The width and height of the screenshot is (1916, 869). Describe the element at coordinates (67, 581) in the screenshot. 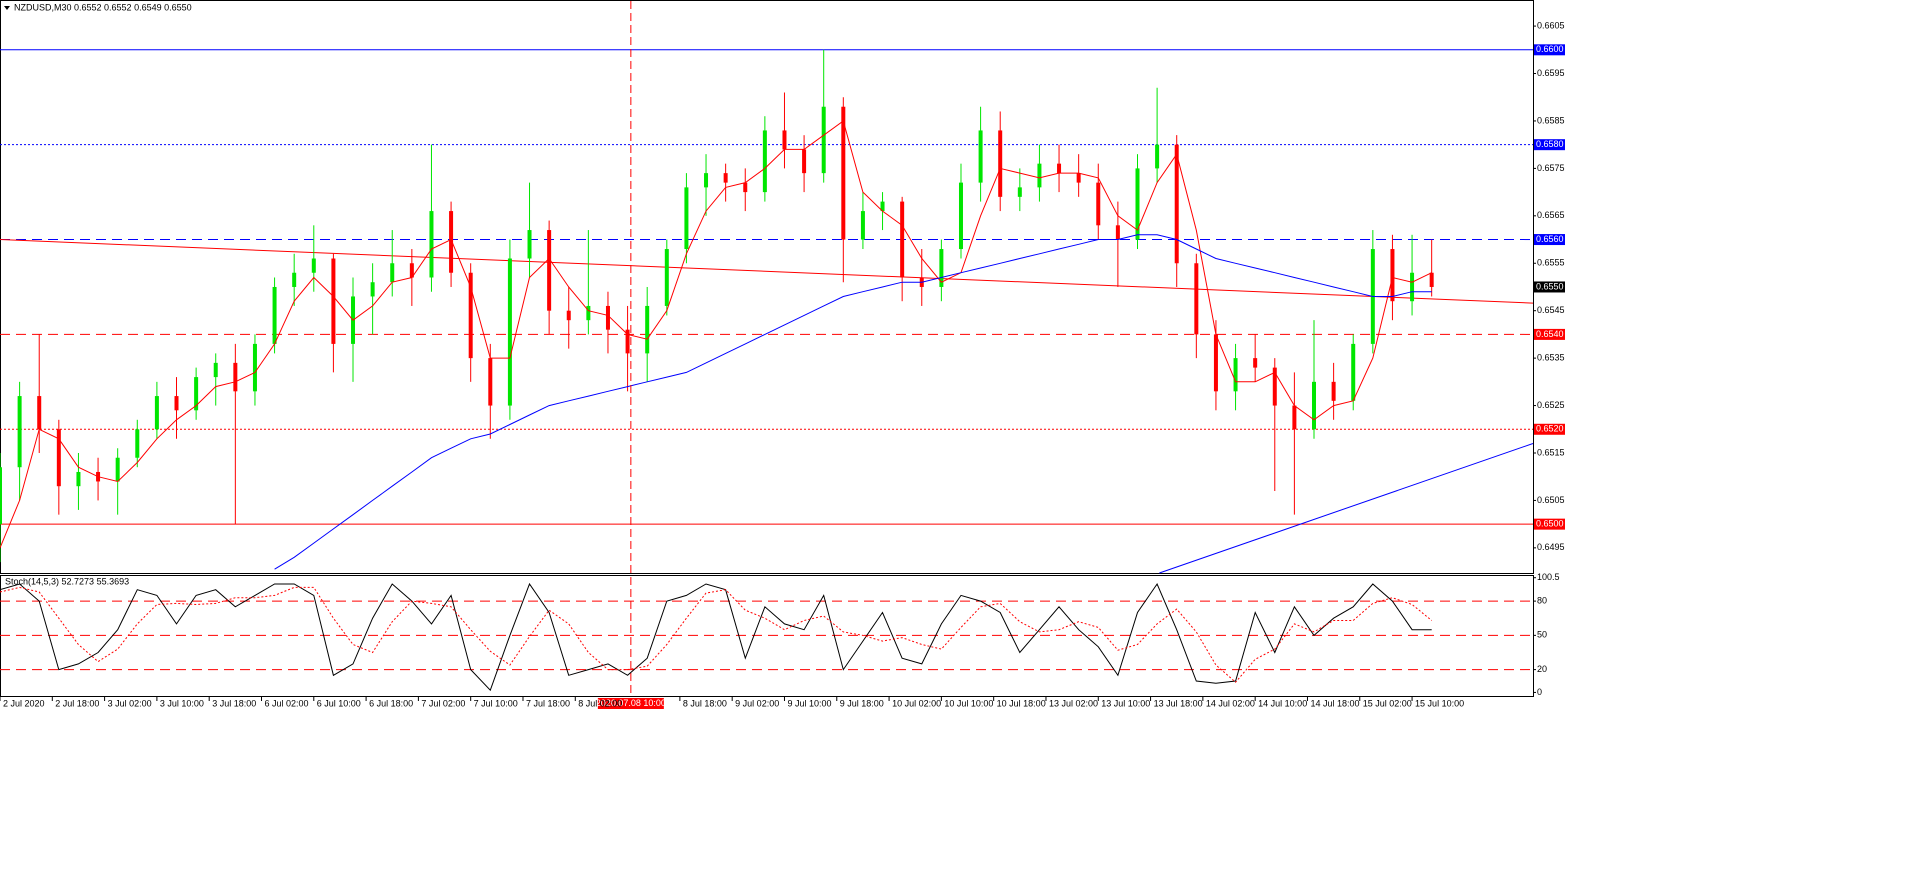

I see `stoch-title: Stoch(14,5,3) 52.7273 55.3693` at that location.